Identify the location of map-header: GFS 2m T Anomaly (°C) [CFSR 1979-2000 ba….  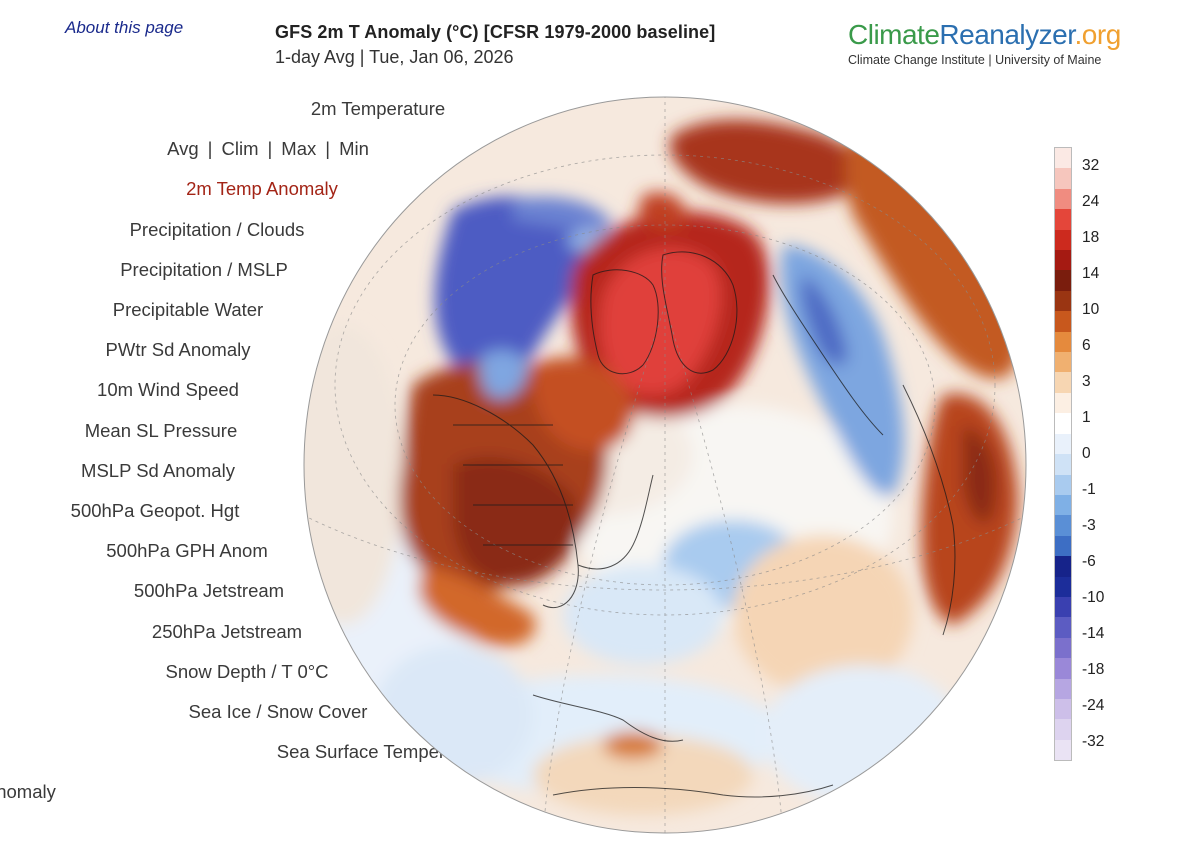
(495, 45).